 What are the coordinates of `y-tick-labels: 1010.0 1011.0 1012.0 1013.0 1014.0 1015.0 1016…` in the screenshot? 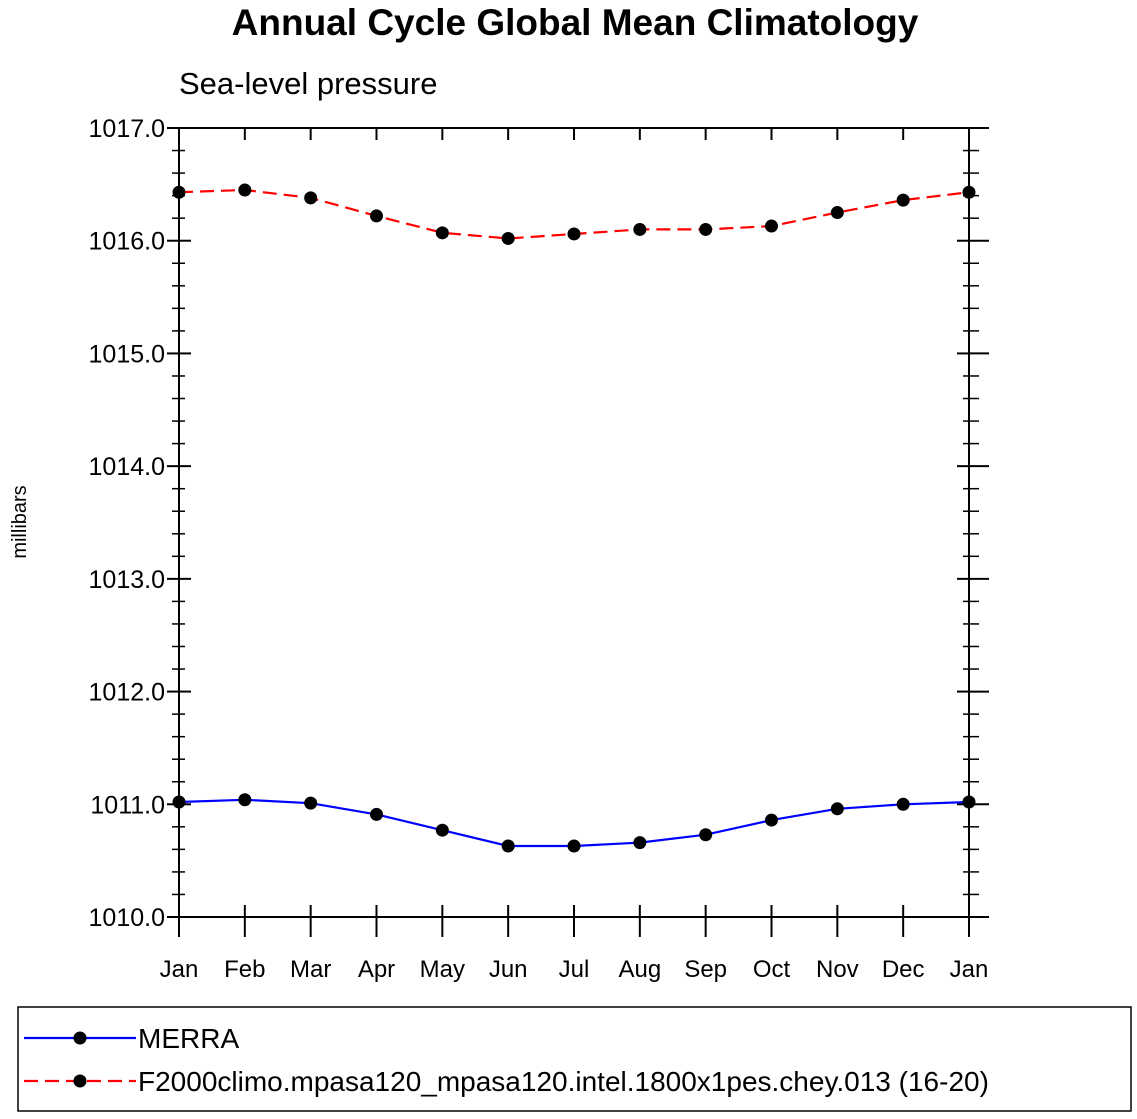 It's located at (127, 523).